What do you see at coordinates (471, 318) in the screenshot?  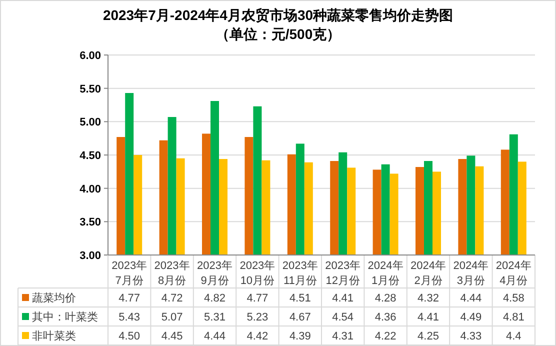 I see `data-label: 4.49` at bounding box center [471, 318].